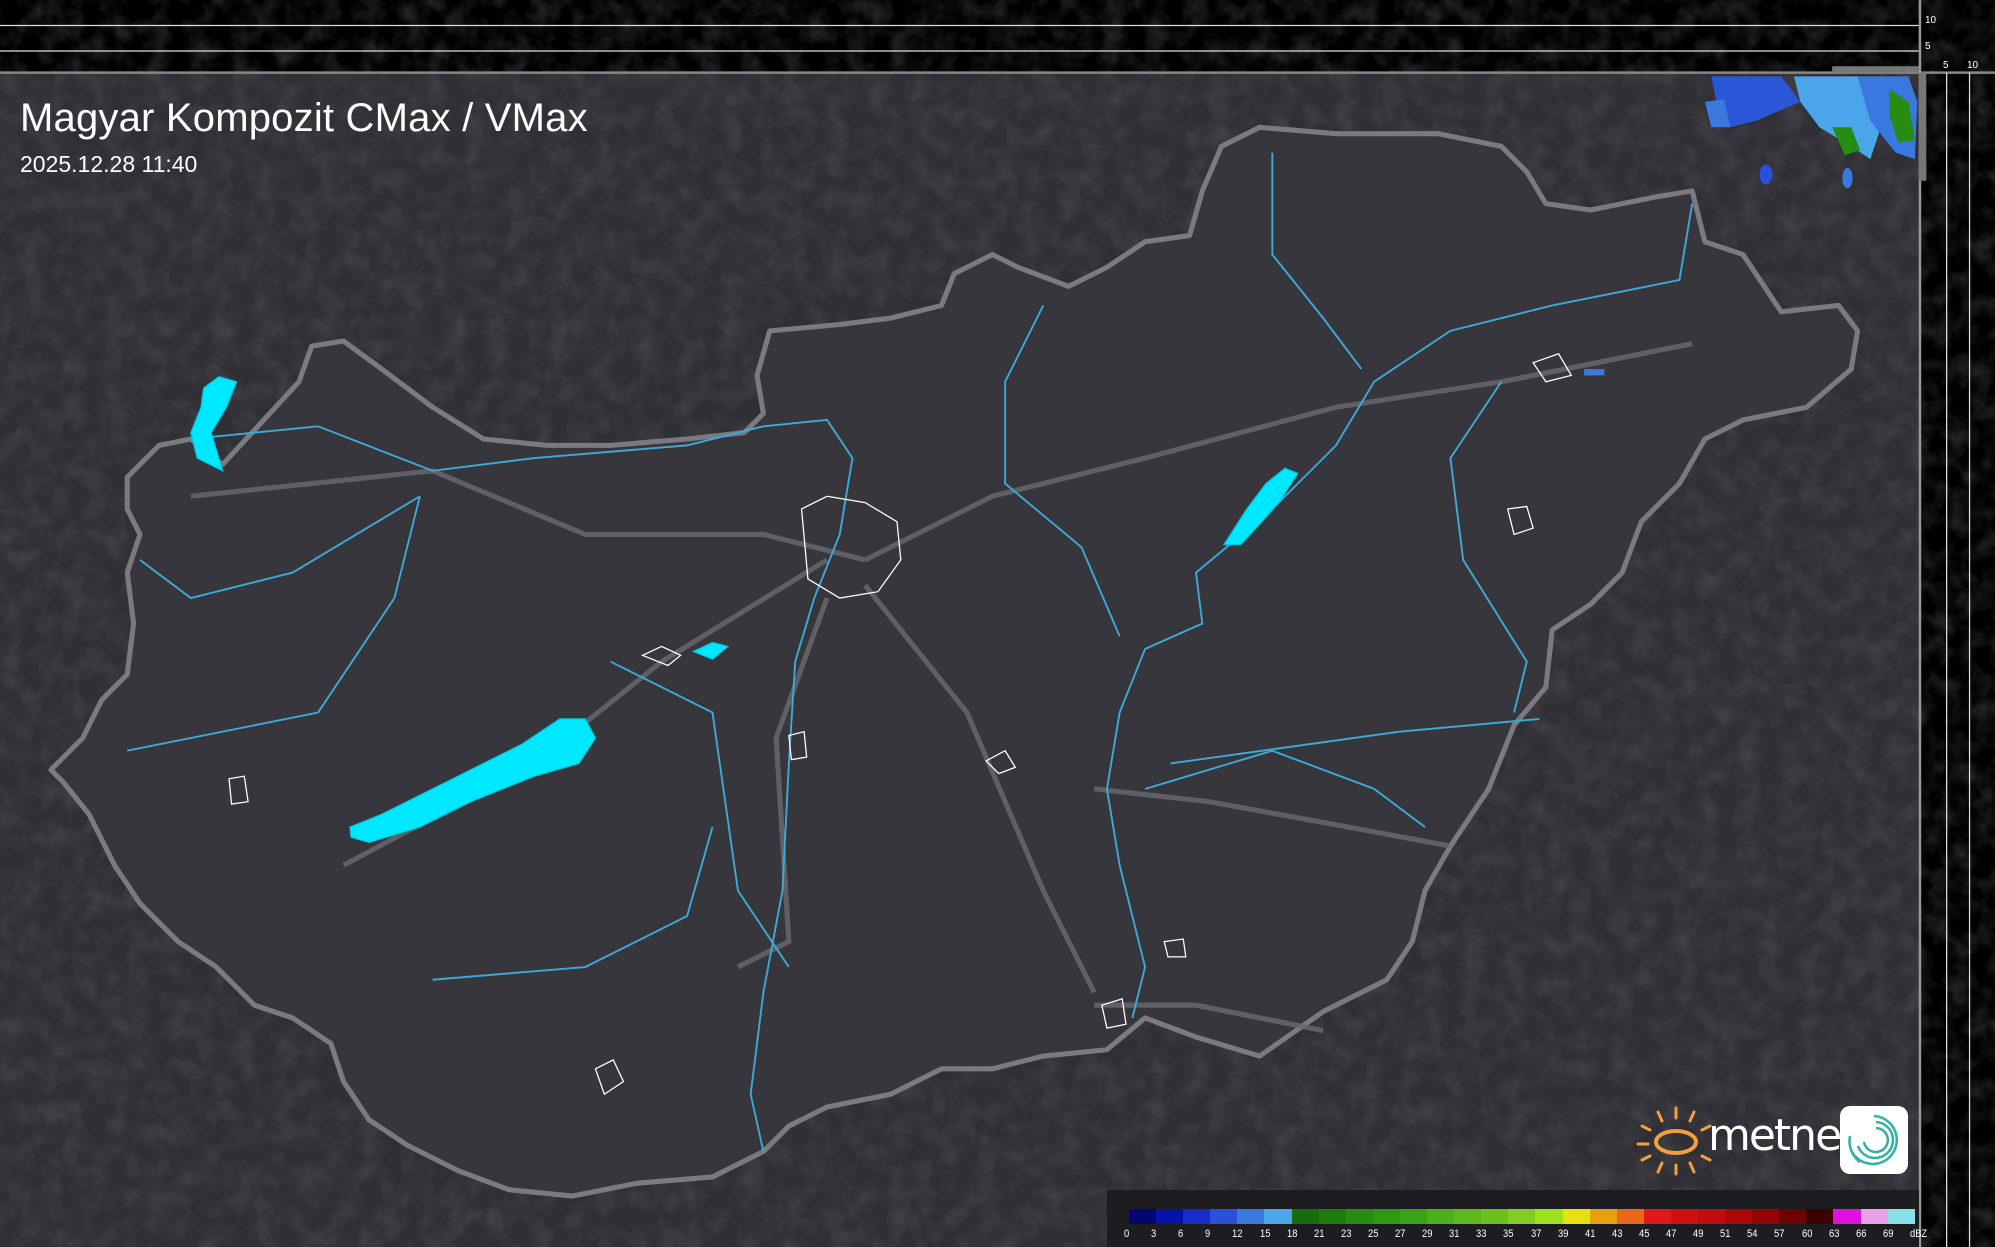 The height and width of the screenshot is (1247, 1995). I want to click on lake-balaton, so click(473, 781).